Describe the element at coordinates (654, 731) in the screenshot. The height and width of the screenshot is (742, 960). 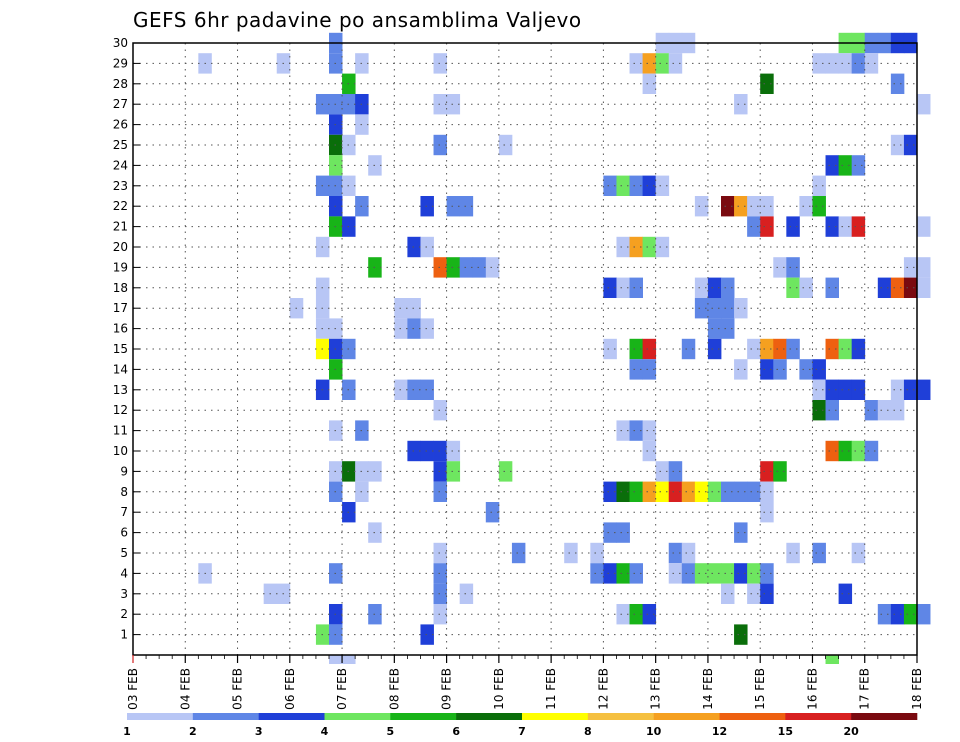
I see `colorbar-label: 10` at that location.